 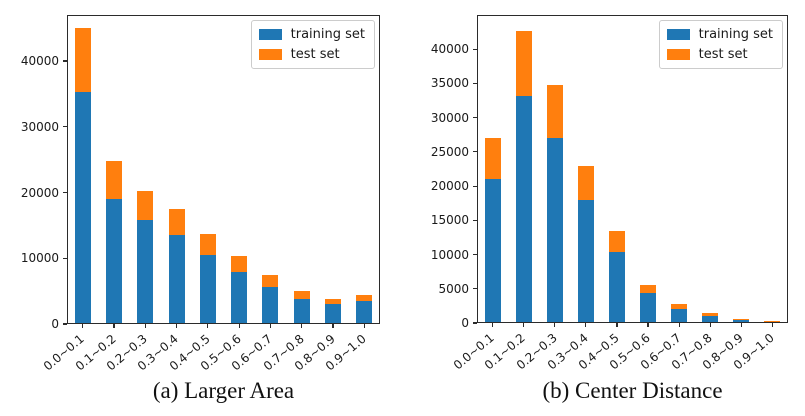 What do you see at coordinates (449, 151) in the screenshot?
I see `y-tick-label: 25000` at bounding box center [449, 151].